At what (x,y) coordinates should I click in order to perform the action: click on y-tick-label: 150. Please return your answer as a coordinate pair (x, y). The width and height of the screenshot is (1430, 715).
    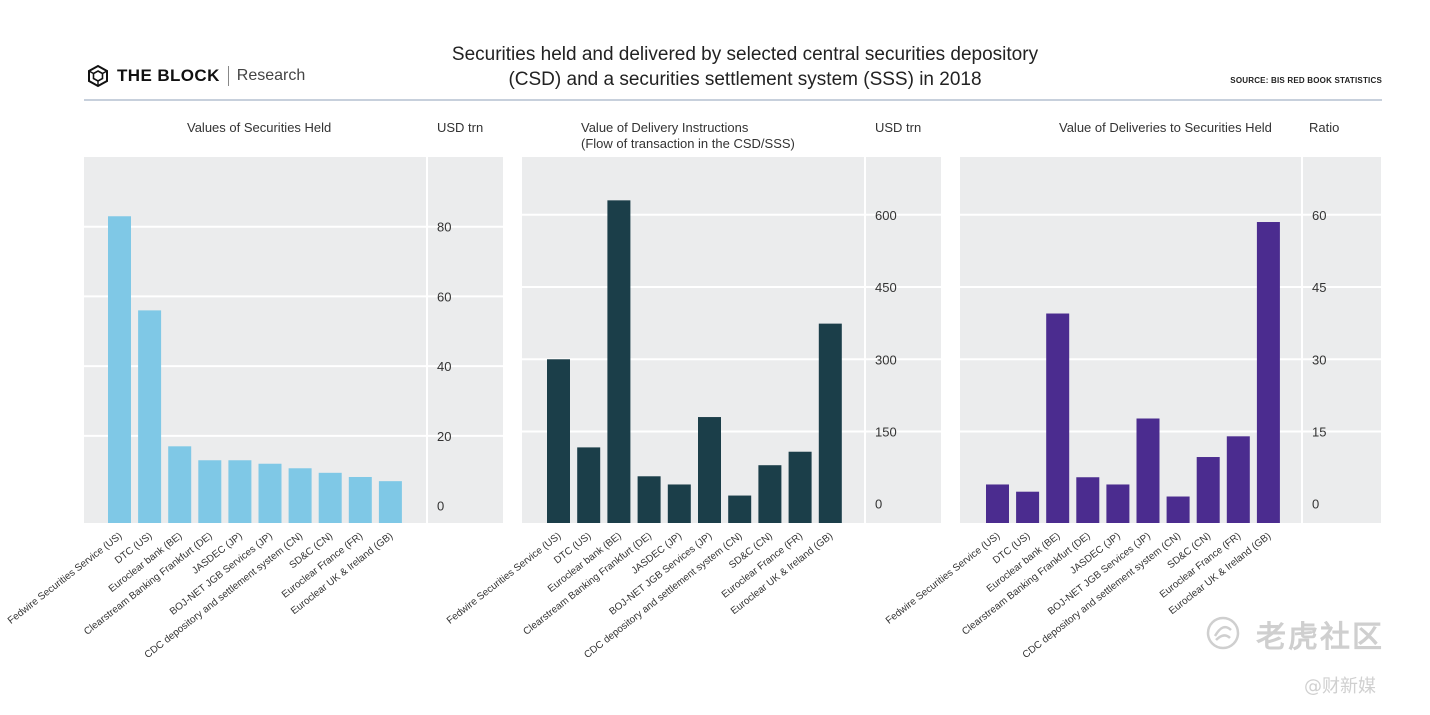
    Looking at the image, I should click on (886, 432).